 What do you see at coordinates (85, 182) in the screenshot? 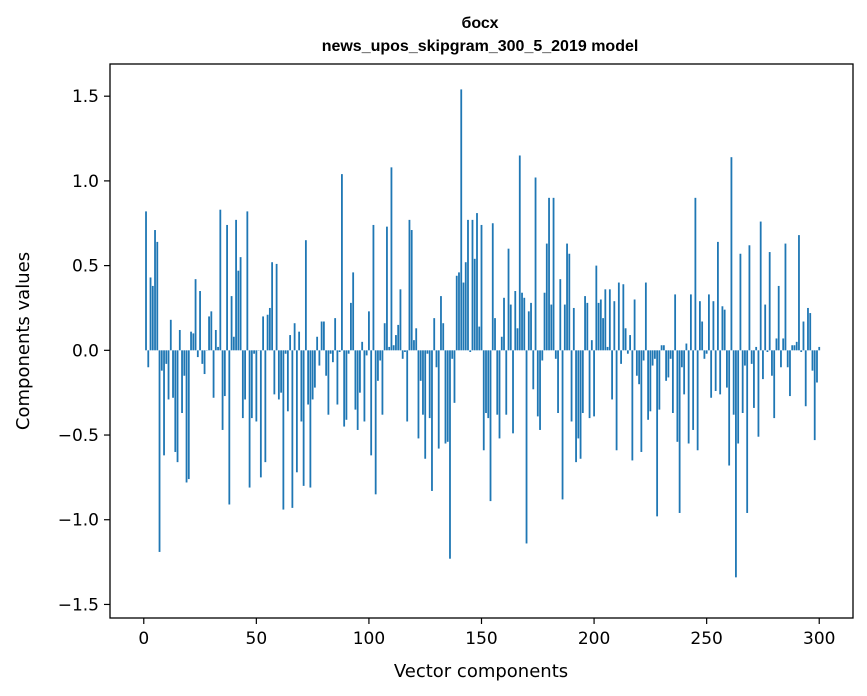
I see `y-tick-label: 1.0` at bounding box center [85, 182].